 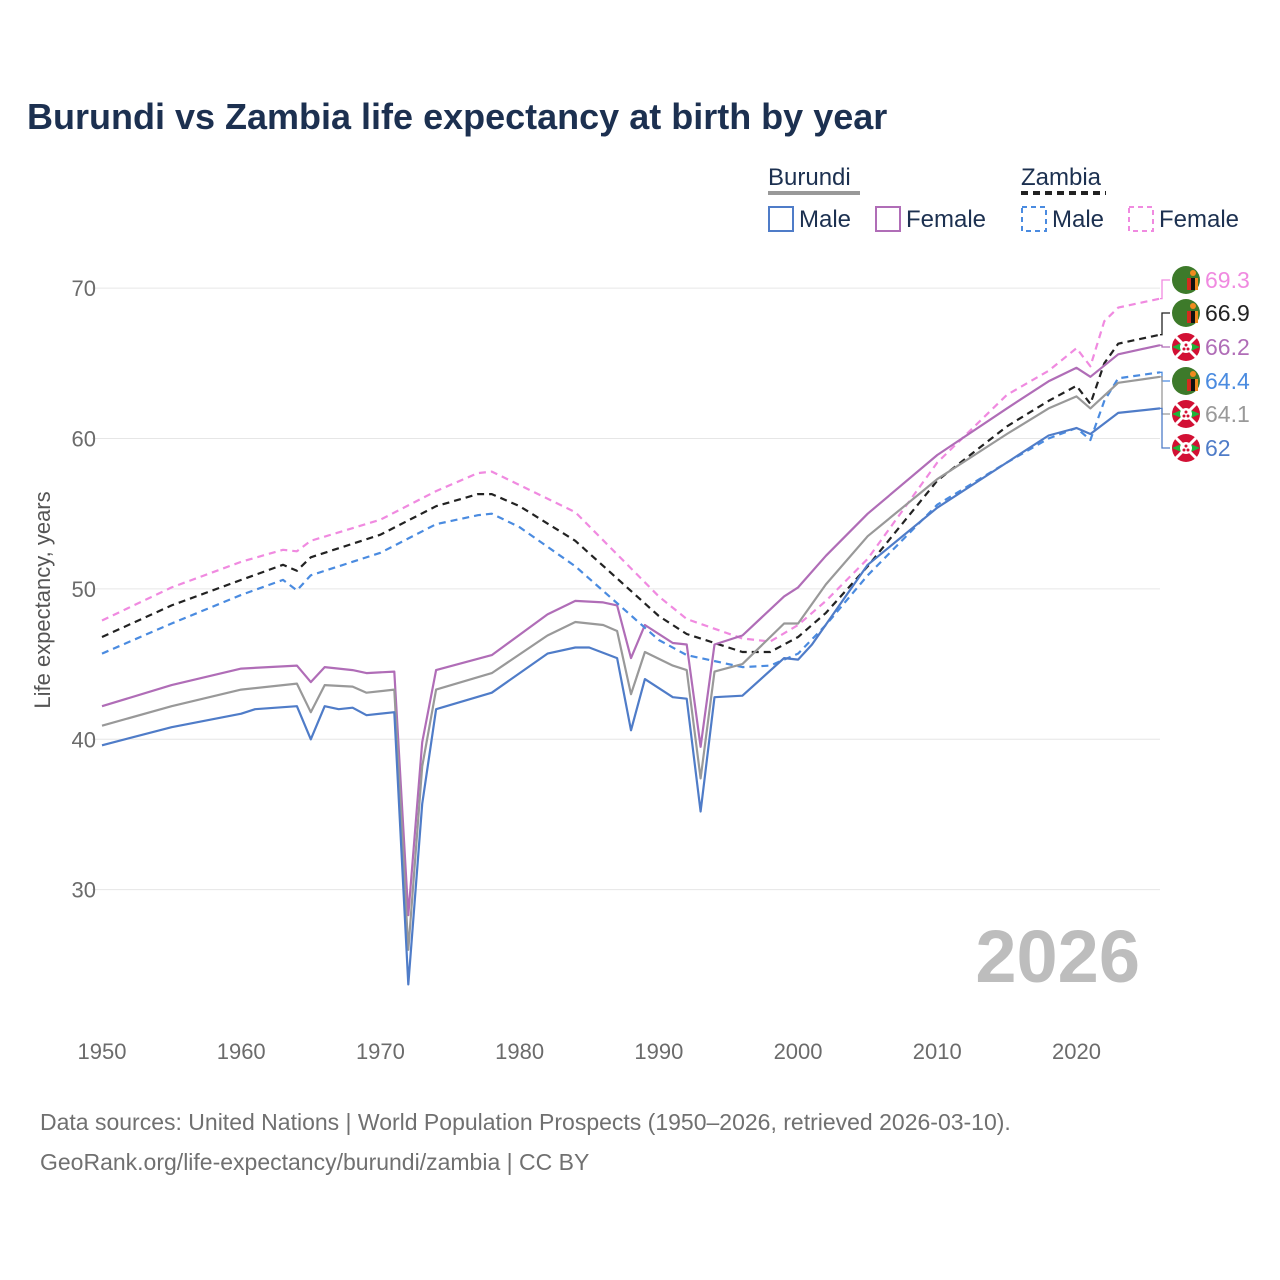 I want to click on x-tick-label: 1950, so click(x=102, y=1051).